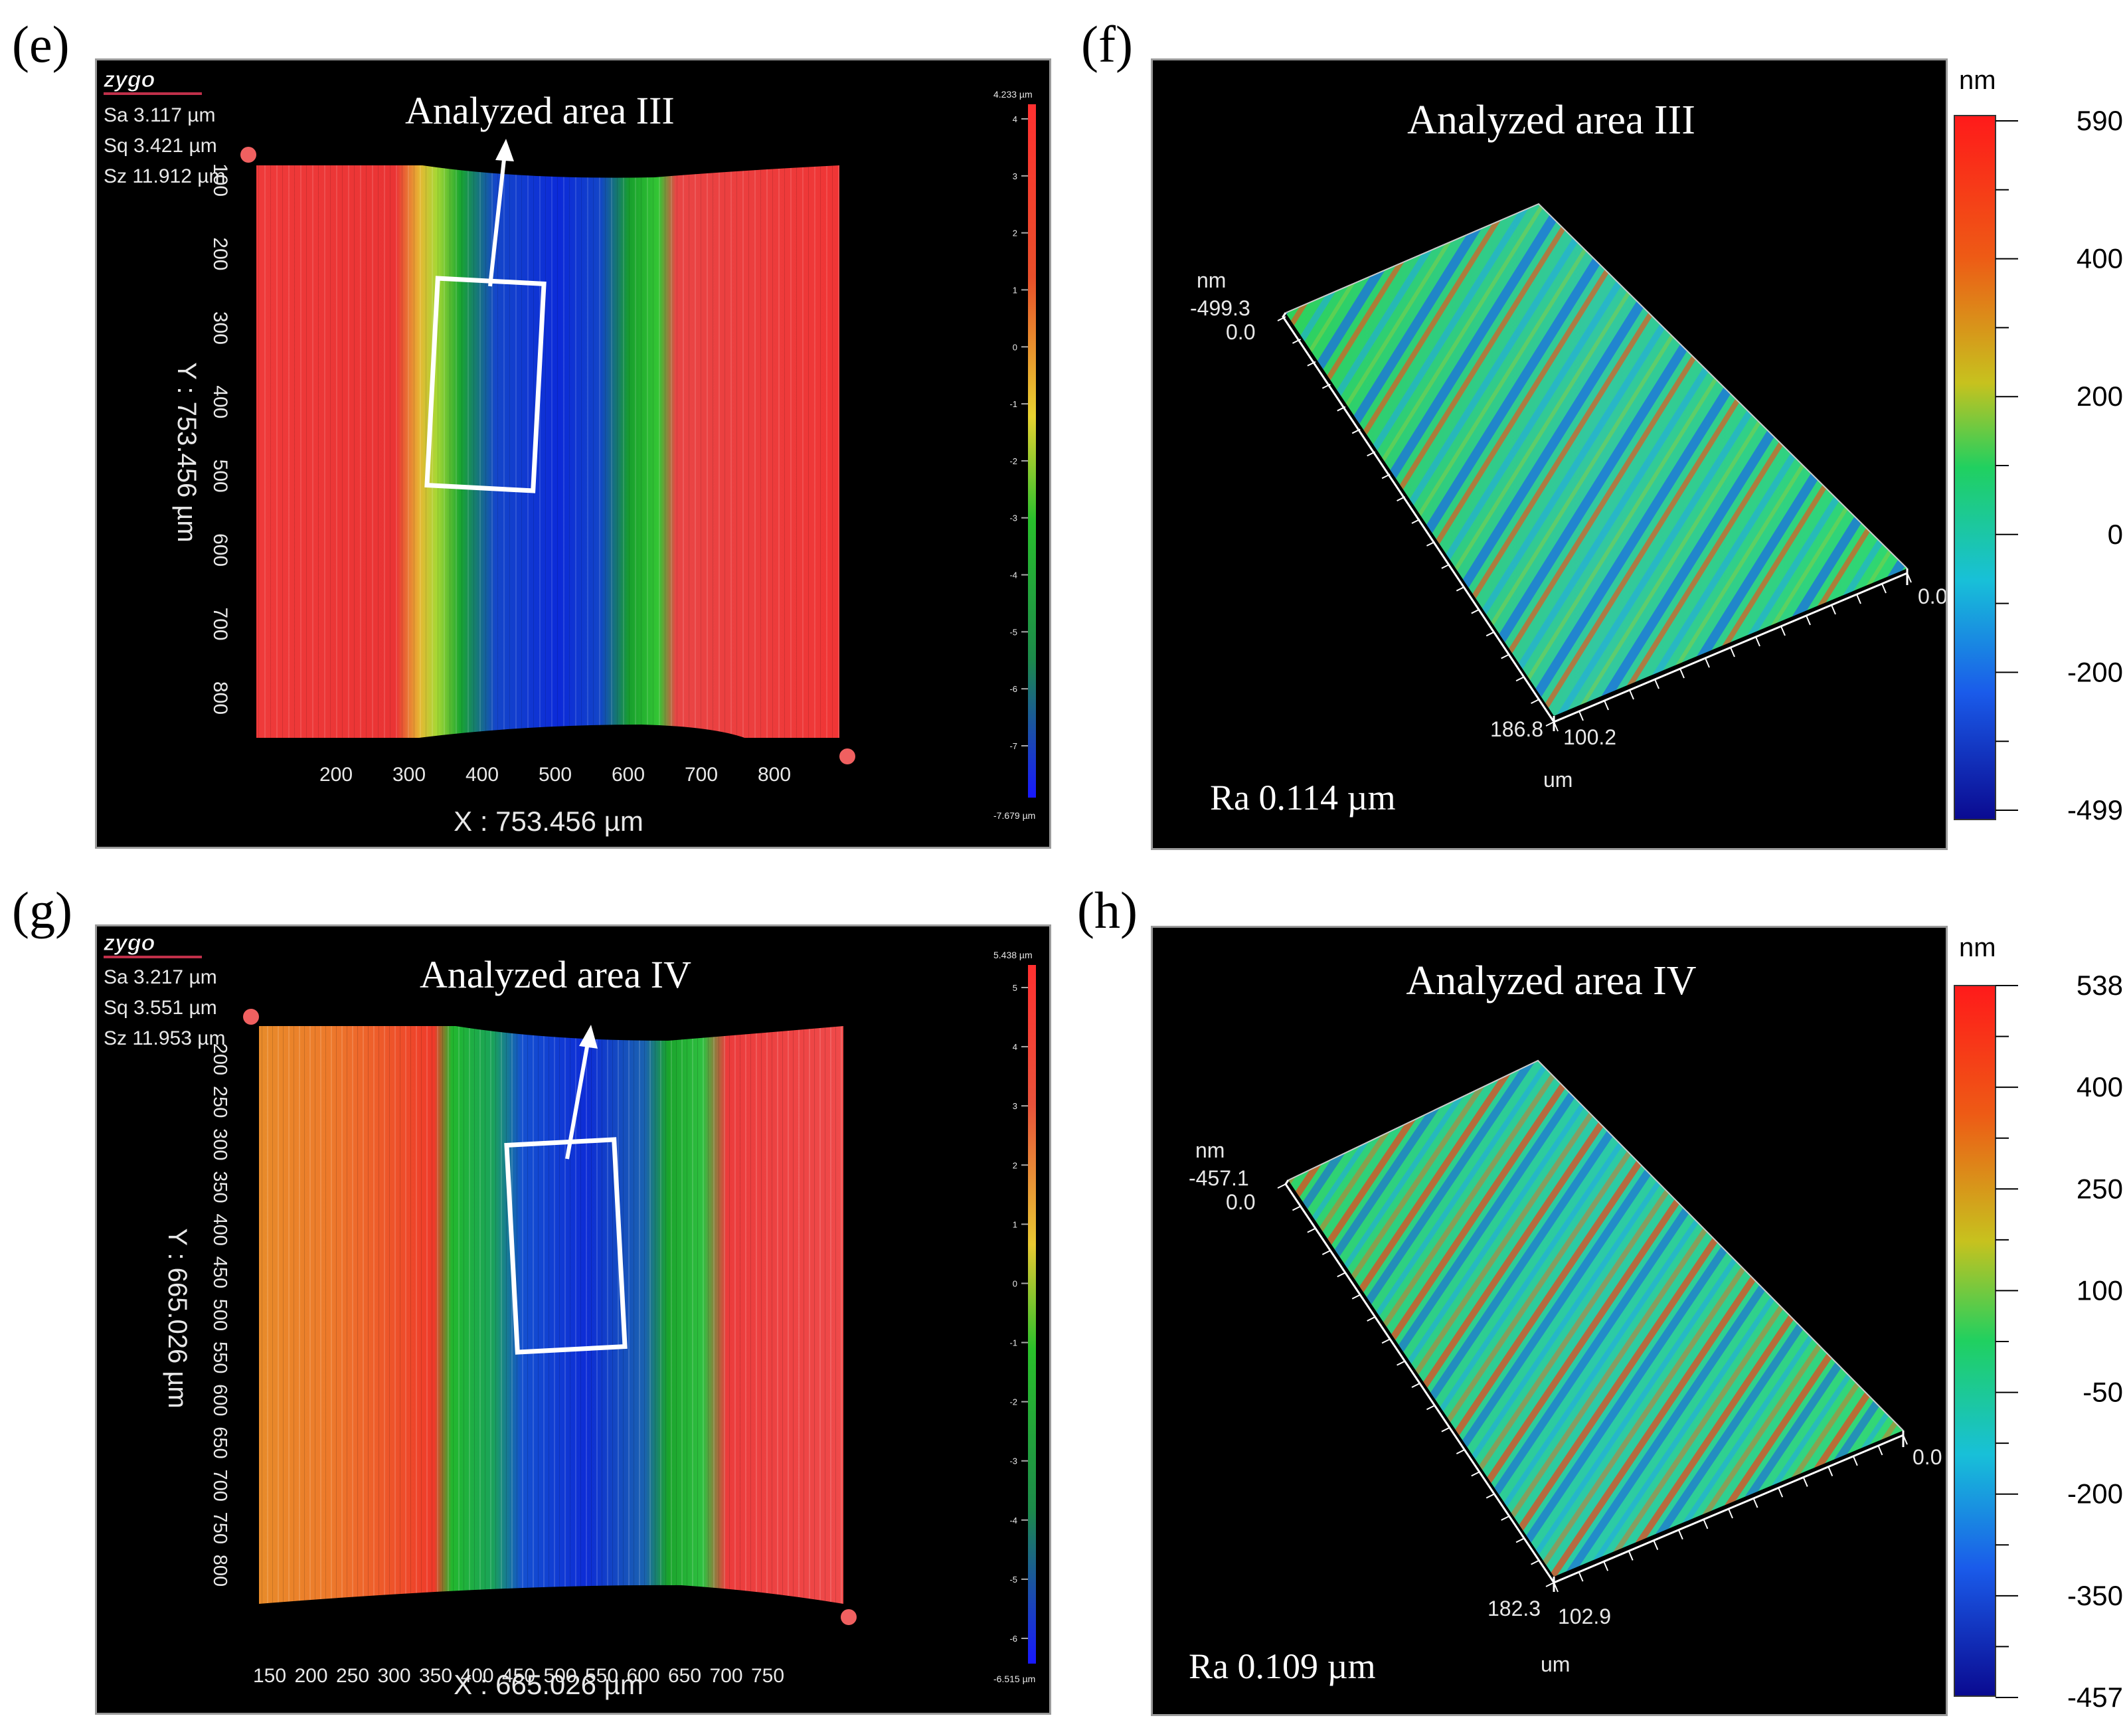 Image resolution: width=2127 pixels, height=1736 pixels. What do you see at coordinates (1107, 44) in the screenshot?
I see `panel-label-f: (f)` at bounding box center [1107, 44].